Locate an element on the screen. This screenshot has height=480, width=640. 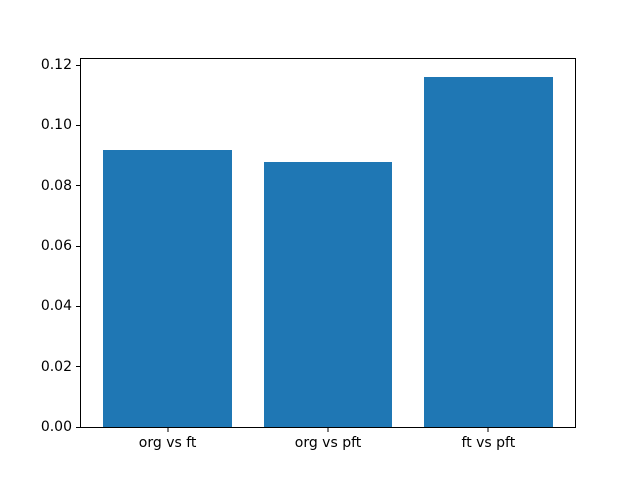
y-tick-label: 0.12 is located at coordinates (56, 65).